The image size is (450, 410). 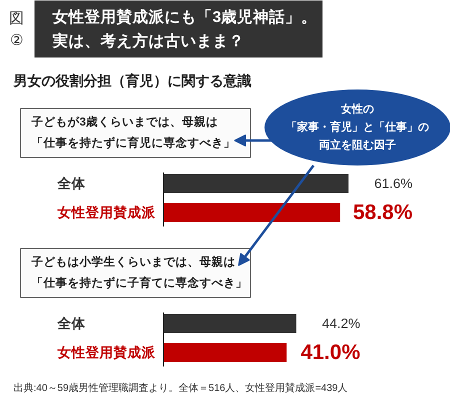 I want to click on chart-title: 子どもが3歳くらいまでは、母親は「仕事を持たずに育児に専念すべき」, so click(x=133, y=132).